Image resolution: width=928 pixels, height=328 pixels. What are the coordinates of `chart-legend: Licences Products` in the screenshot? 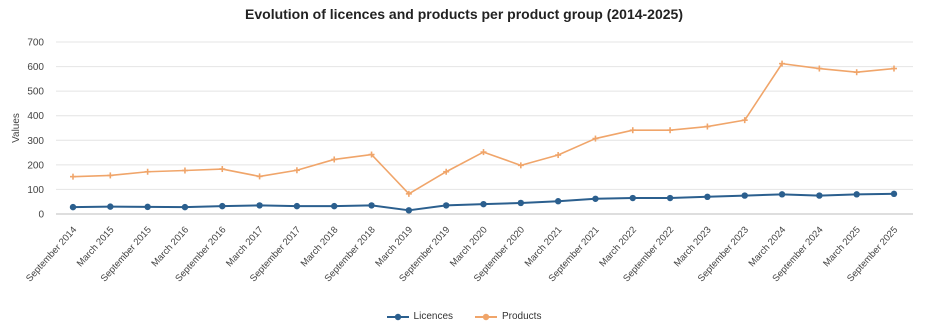 It's located at (464, 316).